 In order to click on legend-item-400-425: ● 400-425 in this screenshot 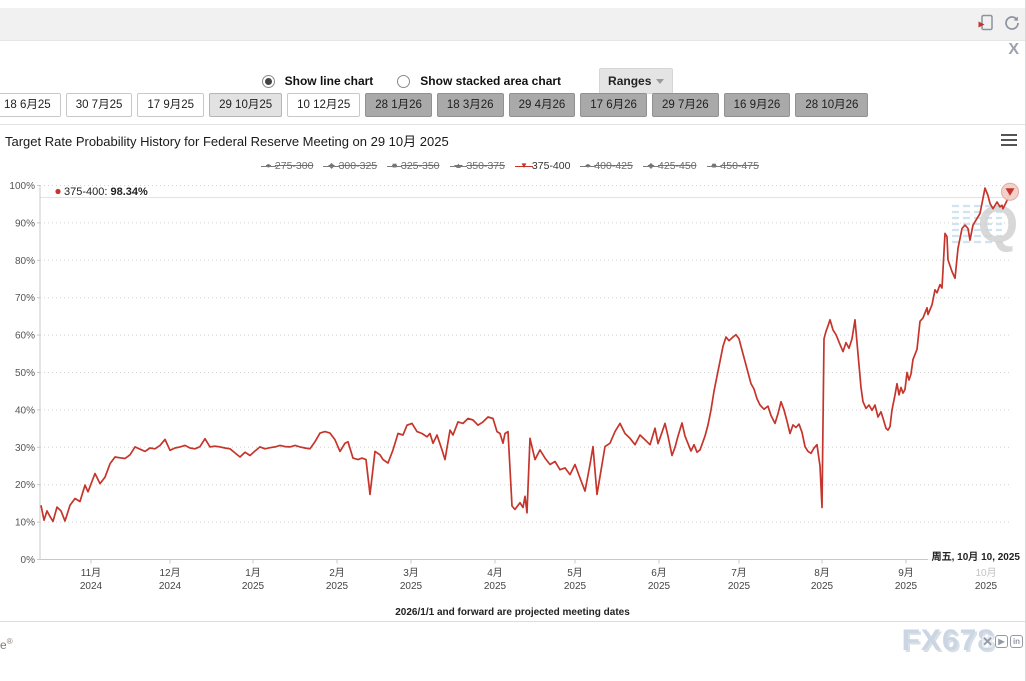, I will do `click(606, 166)`.